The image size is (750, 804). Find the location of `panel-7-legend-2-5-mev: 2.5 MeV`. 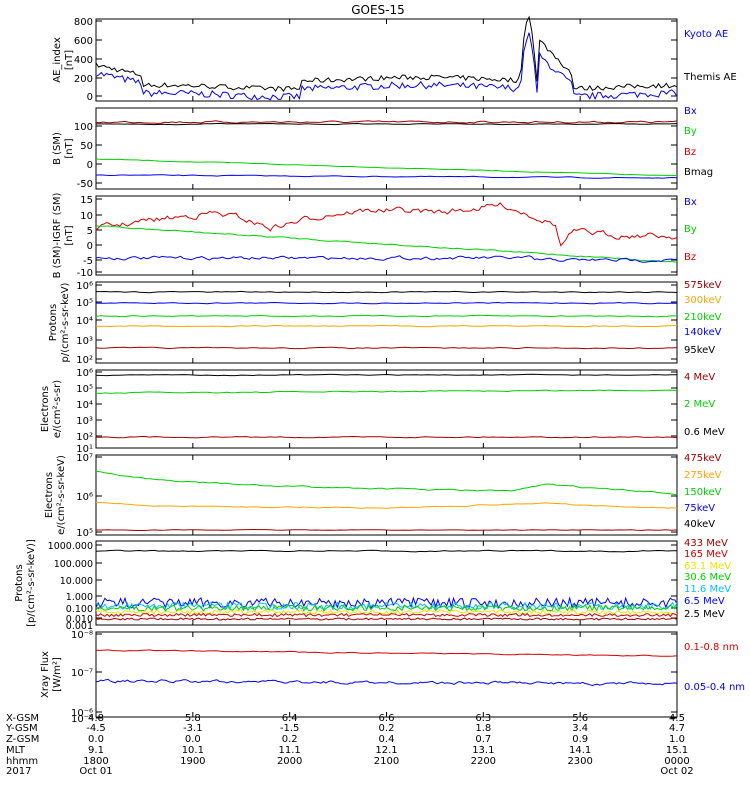

panel-7-legend-2-5-mev: 2.5 MeV is located at coordinates (704, 614).